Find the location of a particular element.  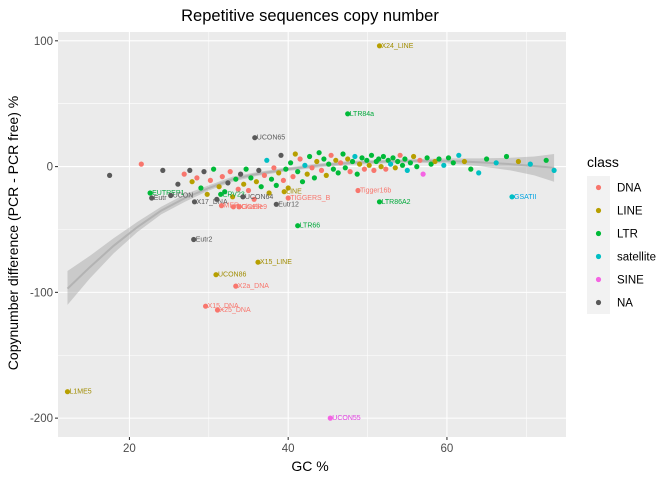

point-label: Eutr is located at coordinates (161, 198).